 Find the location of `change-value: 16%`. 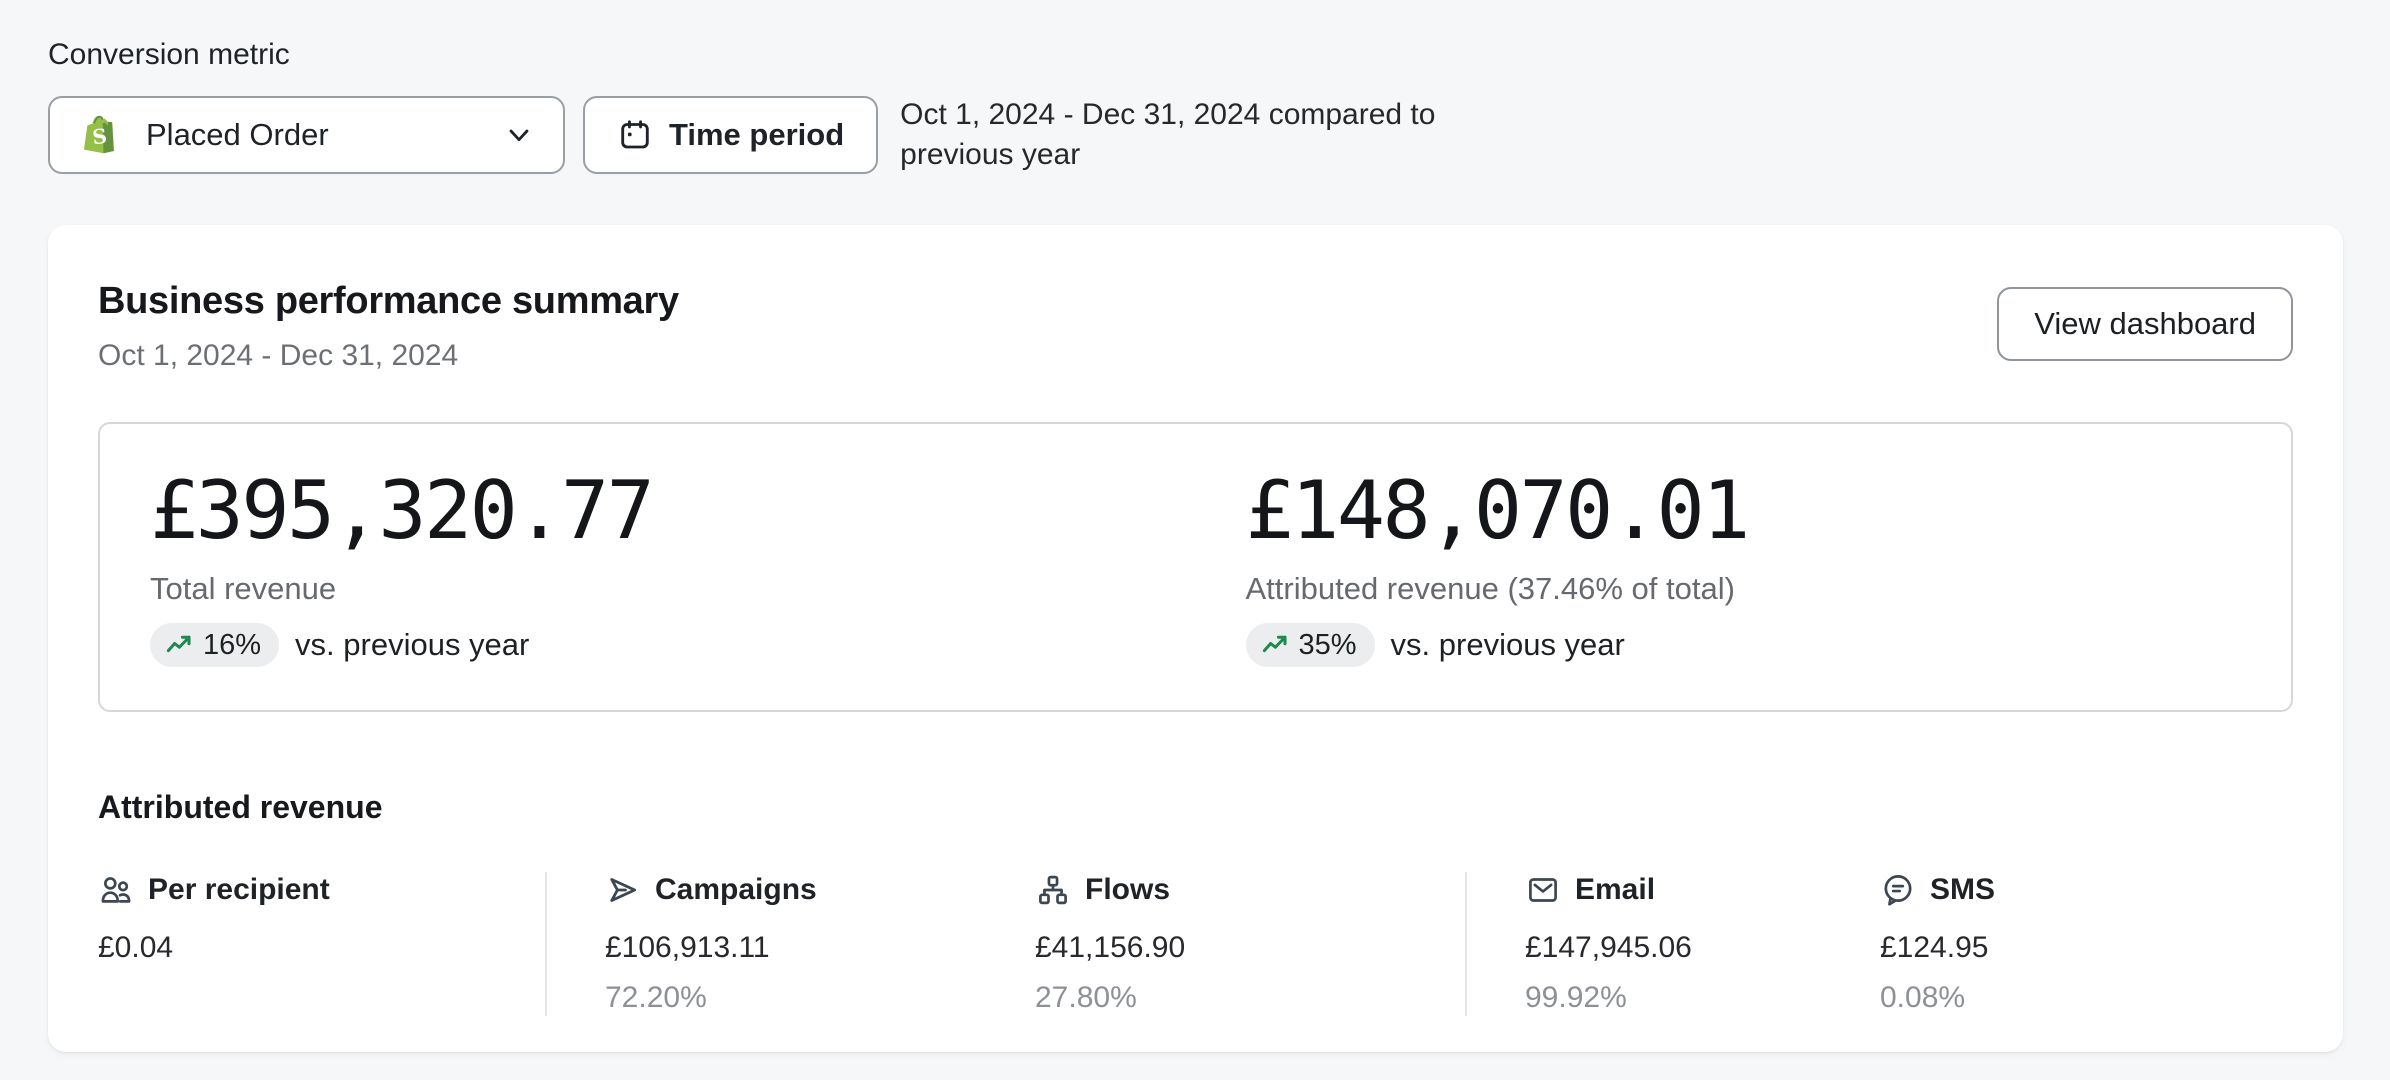

change-value: 16% is located at coordinates (232, 644).